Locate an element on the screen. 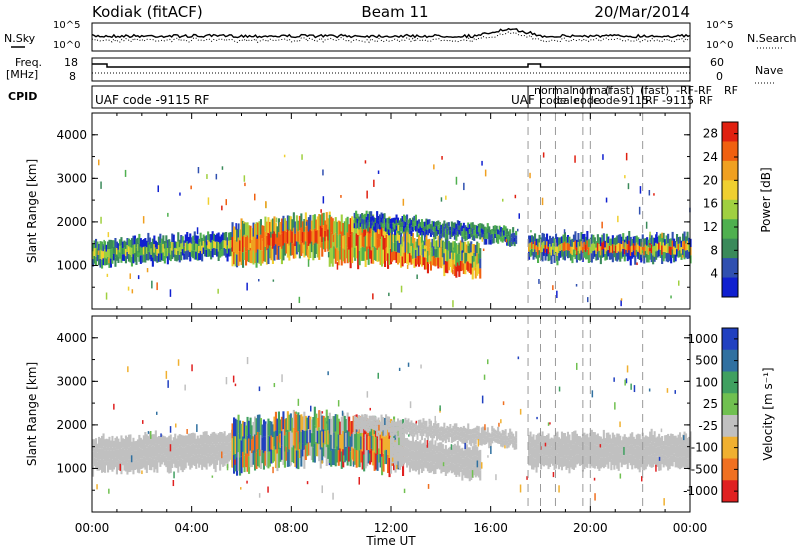 This screenshot has width=800, height=554. y-tick-label-1: 2000 is located at coordinates (71, 222).